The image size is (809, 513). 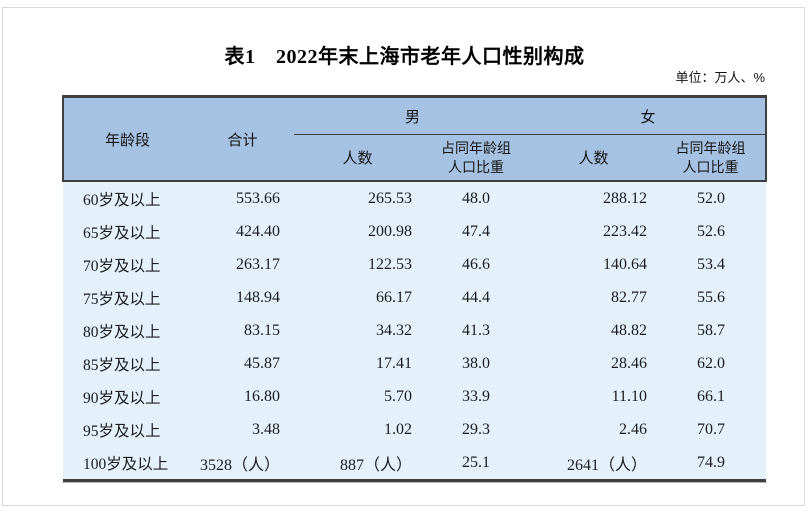 What do you see at coordinates (242, 231) in the screenshot?
I see `cell-total: 424.40` at bounding box center [242, 231].